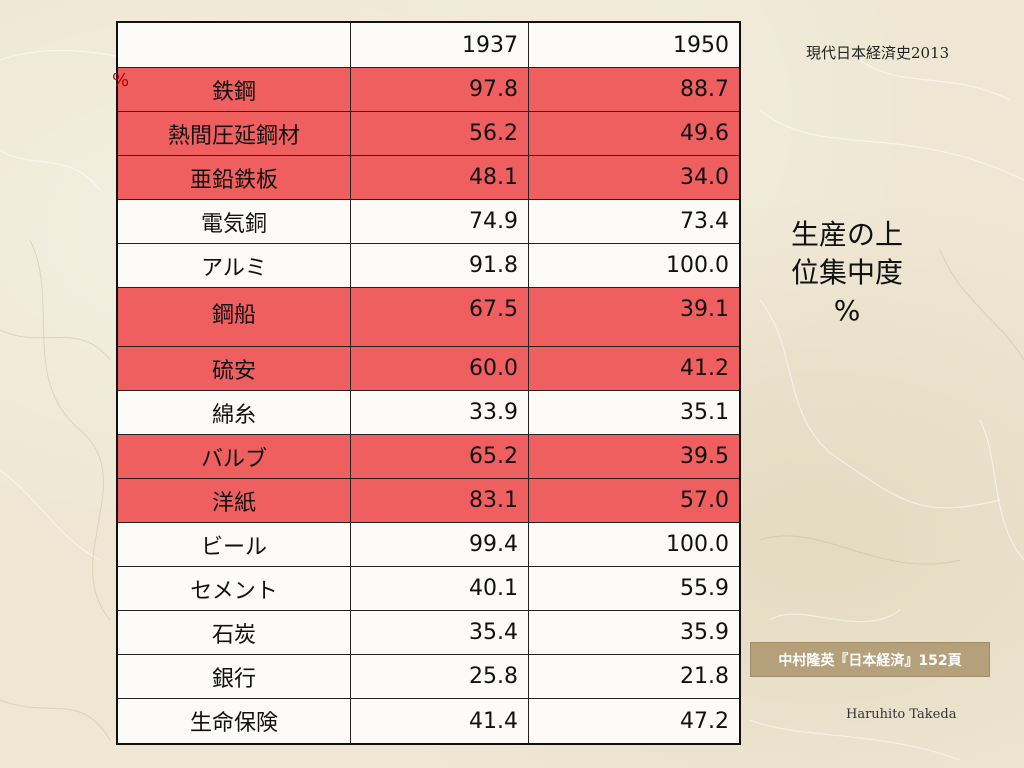 The width and height of the screenshot is (1024, 768). I want to click on table-row: 熱間圧延鋼材 56.2 49.6, so click(428, 134).